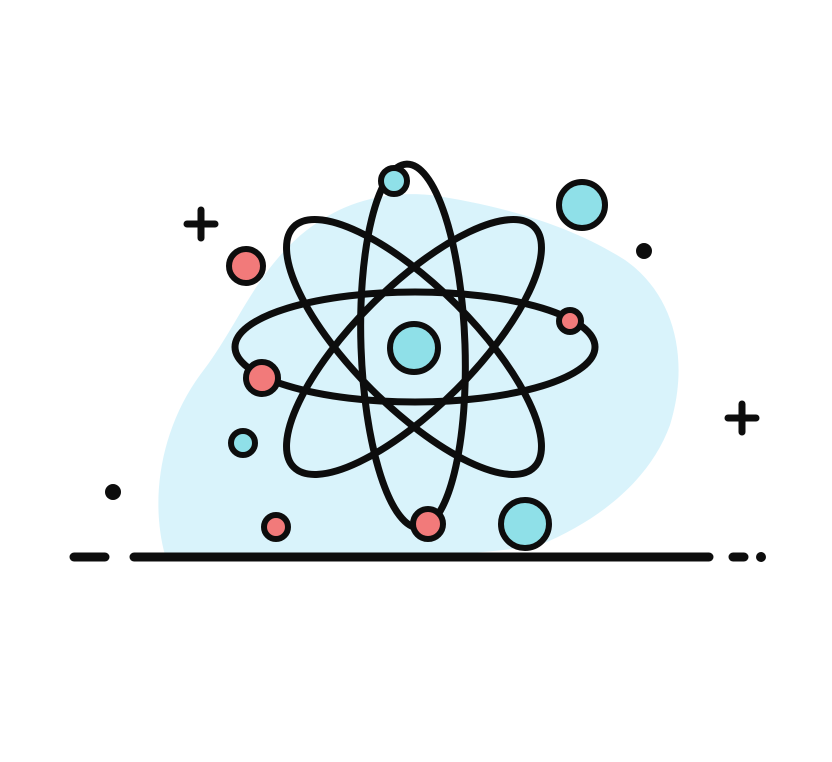  What do you see at coordinates (246, 266) in the screenshot?
I see `particle-top-left` at bounding box center [246, 266].